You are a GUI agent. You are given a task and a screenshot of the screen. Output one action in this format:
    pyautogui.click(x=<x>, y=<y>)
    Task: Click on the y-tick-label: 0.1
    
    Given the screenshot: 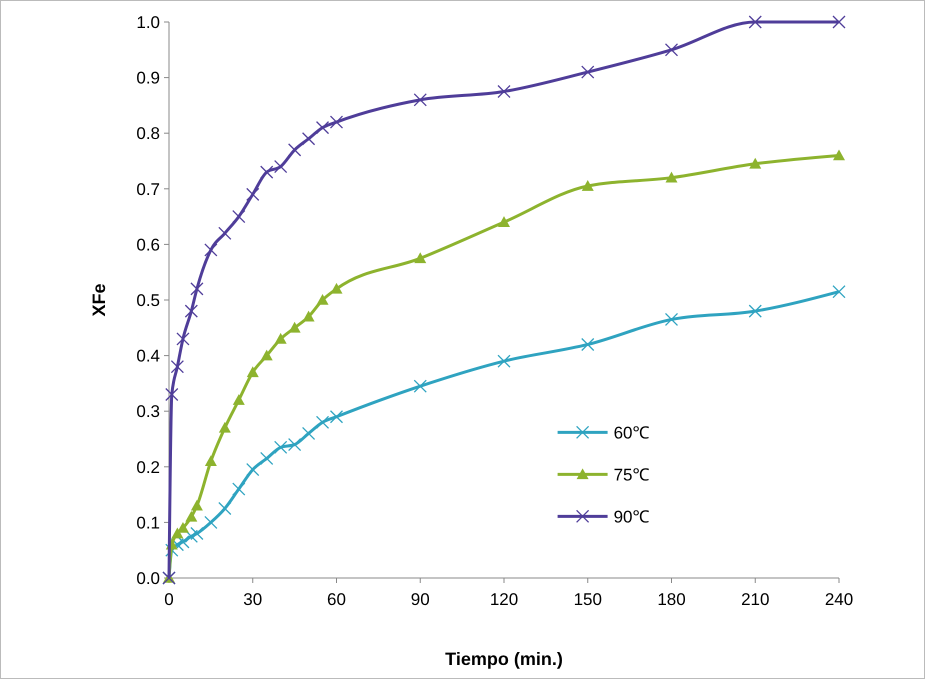 What is the action you would take?
    pyautogui.click(x=148, y=522)
    